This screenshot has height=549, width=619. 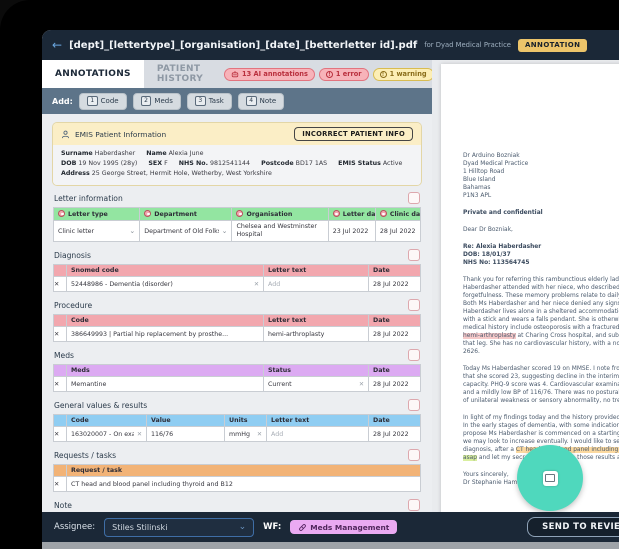 What do you see at coordinates (550, 478) in the screenshot?
I see `letter-preview-fab` at bounding box center [550, 478].